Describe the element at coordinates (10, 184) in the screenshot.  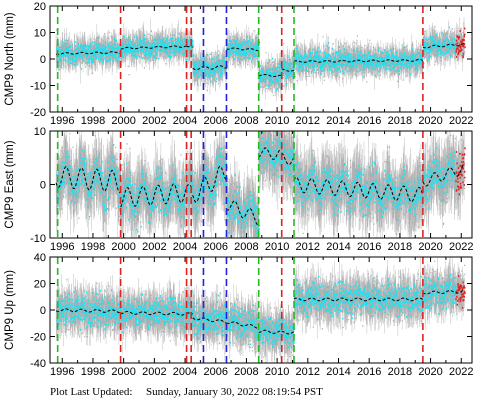
I see `y-axis-label: CMP9 East (mm)` at that location.